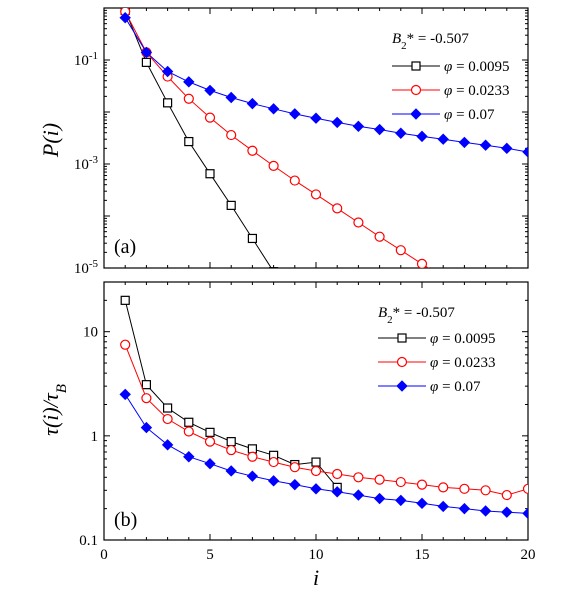 This screenshot has height=593, width=584. What do you see at coordinates (430, 41) in the screenshot?
I see `panel-a-legend-title: B2* = -0.507` at bounding box center [430, 41].